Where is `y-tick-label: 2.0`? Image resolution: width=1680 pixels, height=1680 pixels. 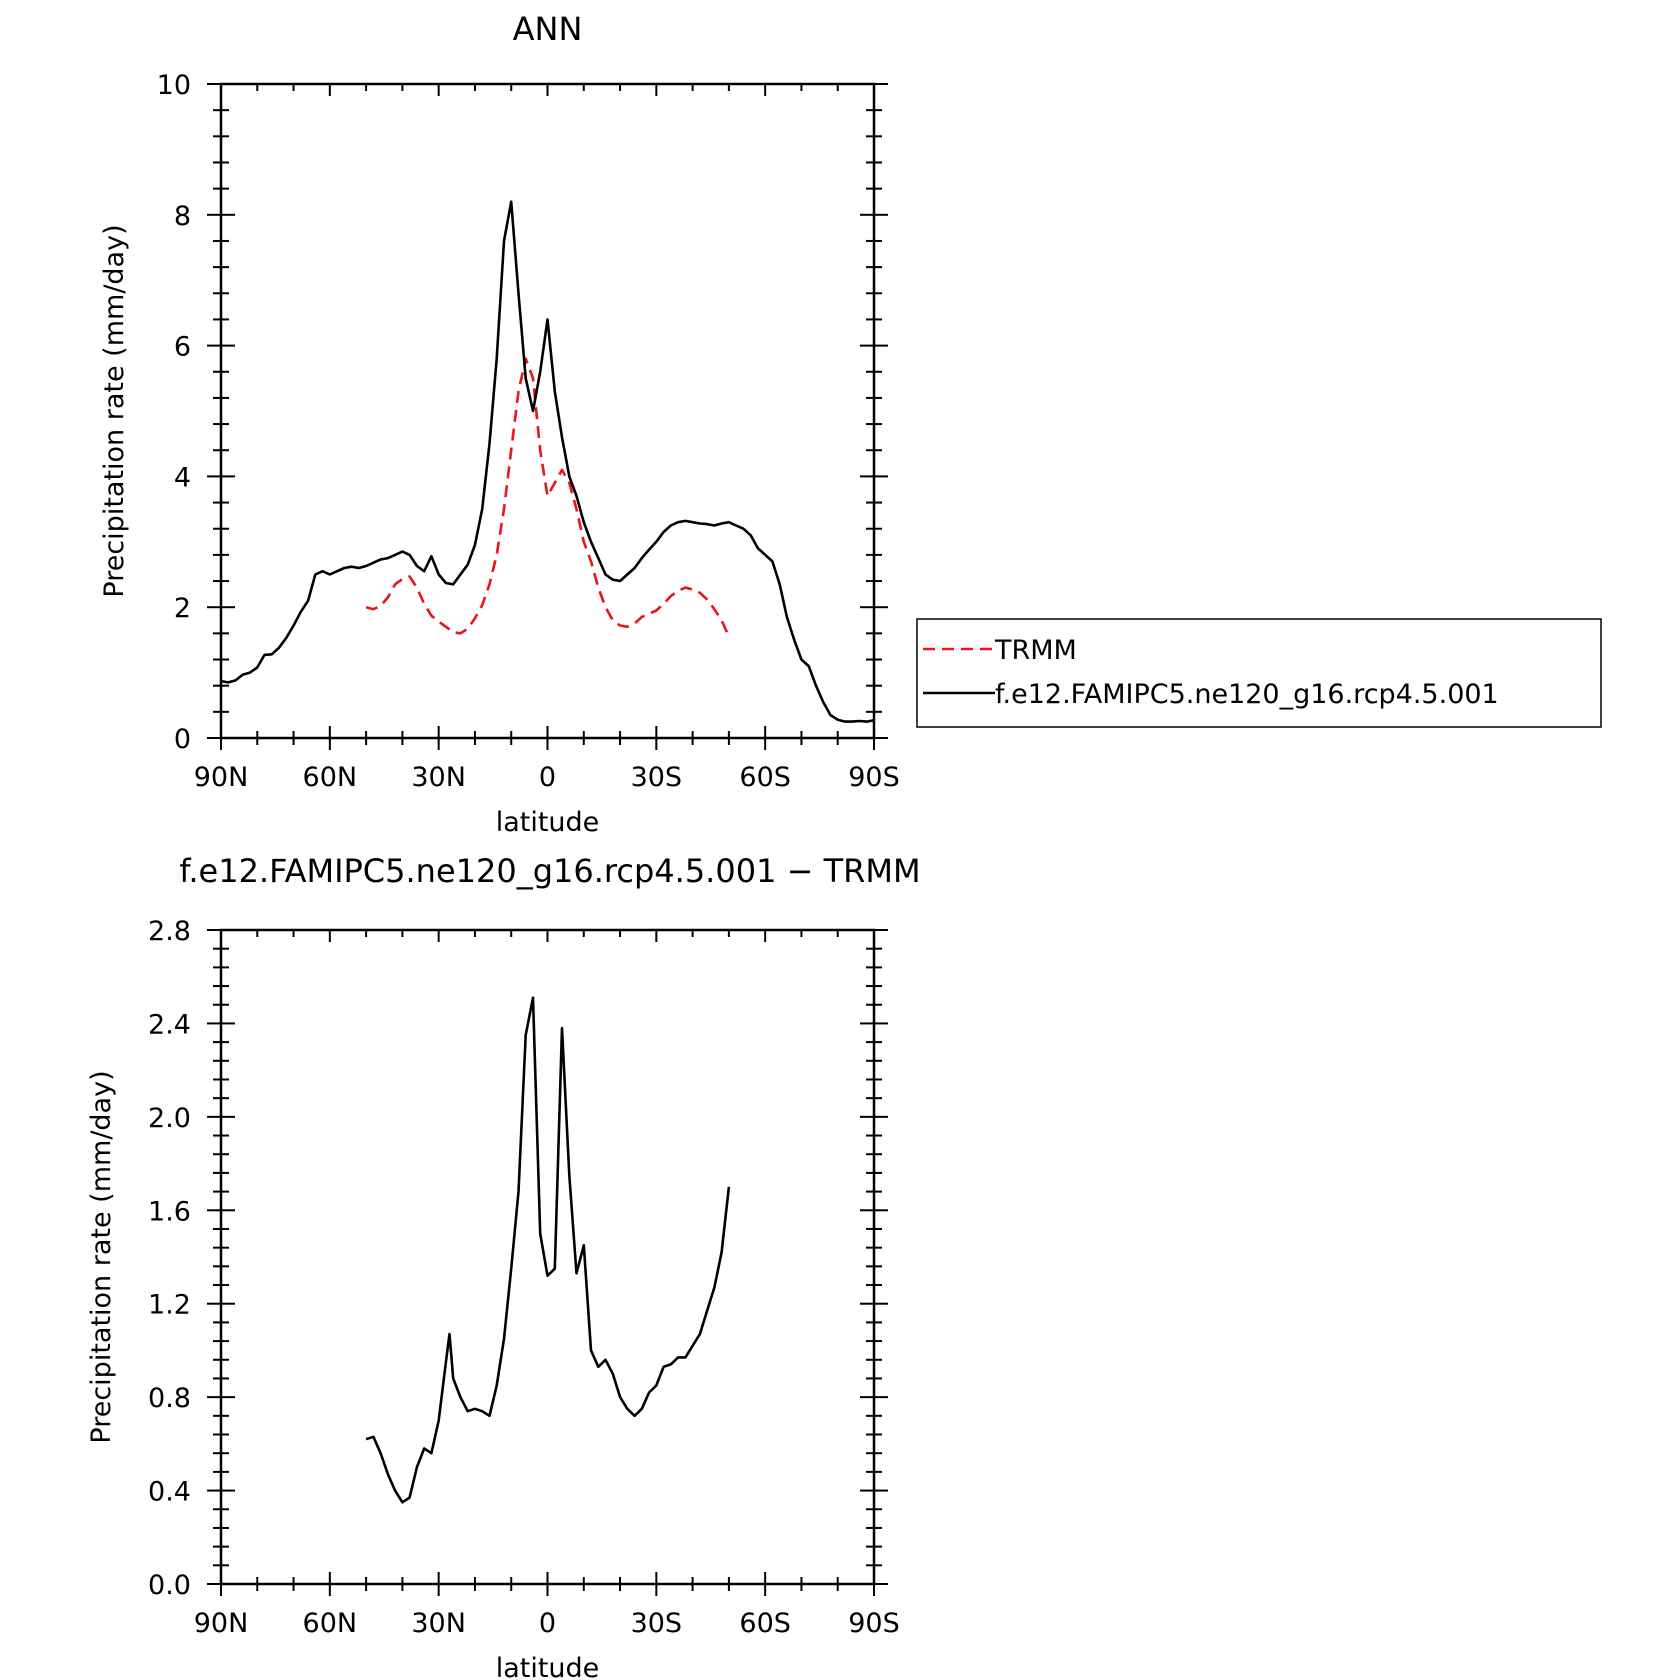 y-tick-label: 2.0 is located at coordinates (169, 1118).